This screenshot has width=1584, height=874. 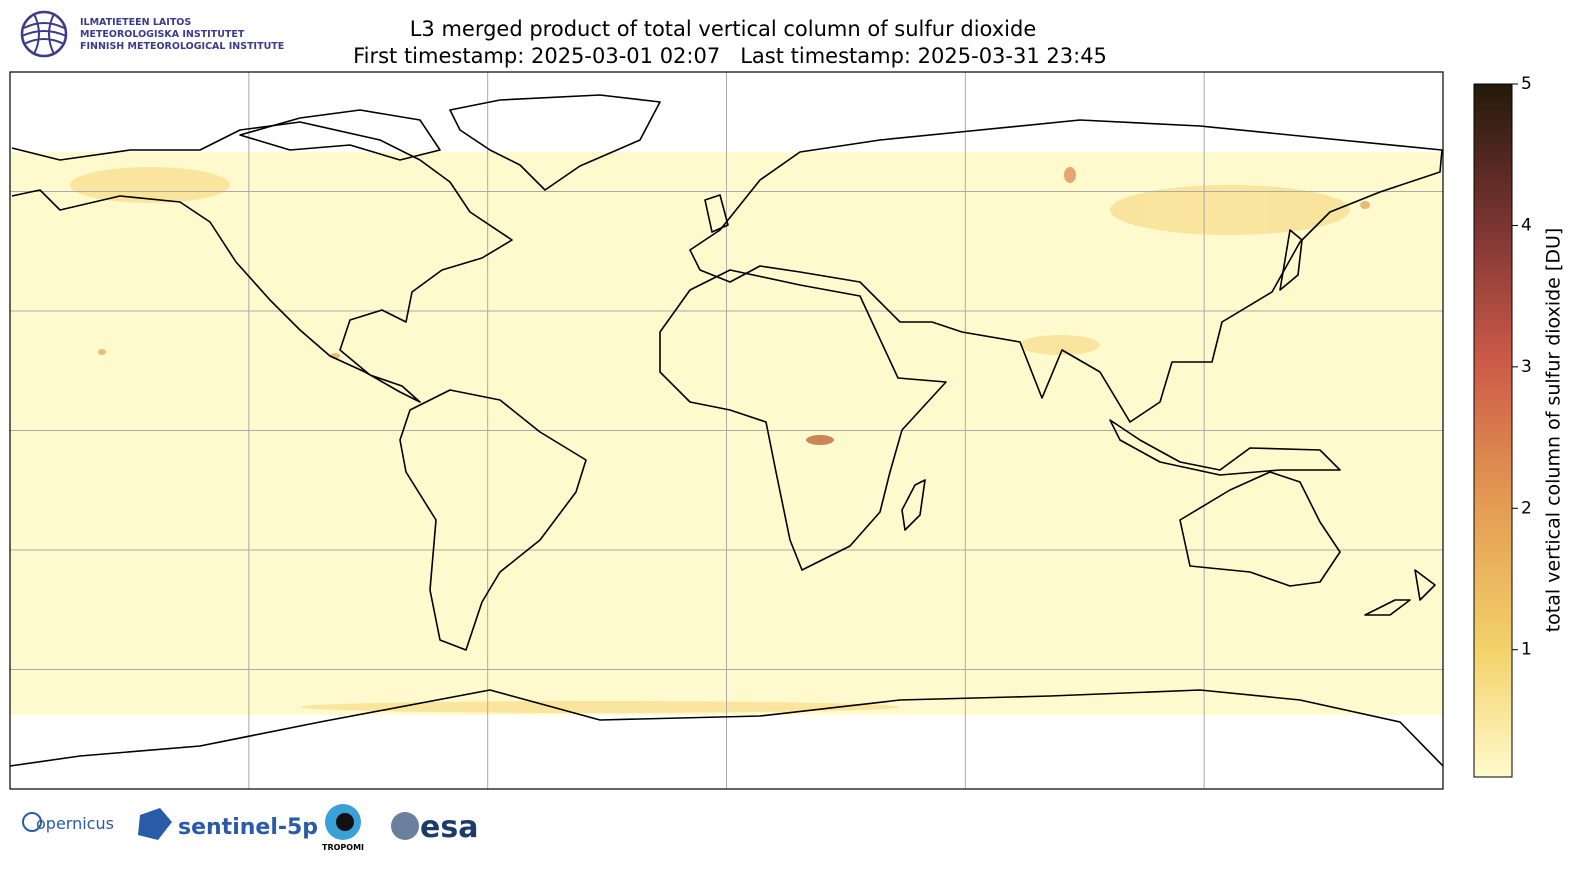 I want to click on antarctica, so click(x=726, y=728).